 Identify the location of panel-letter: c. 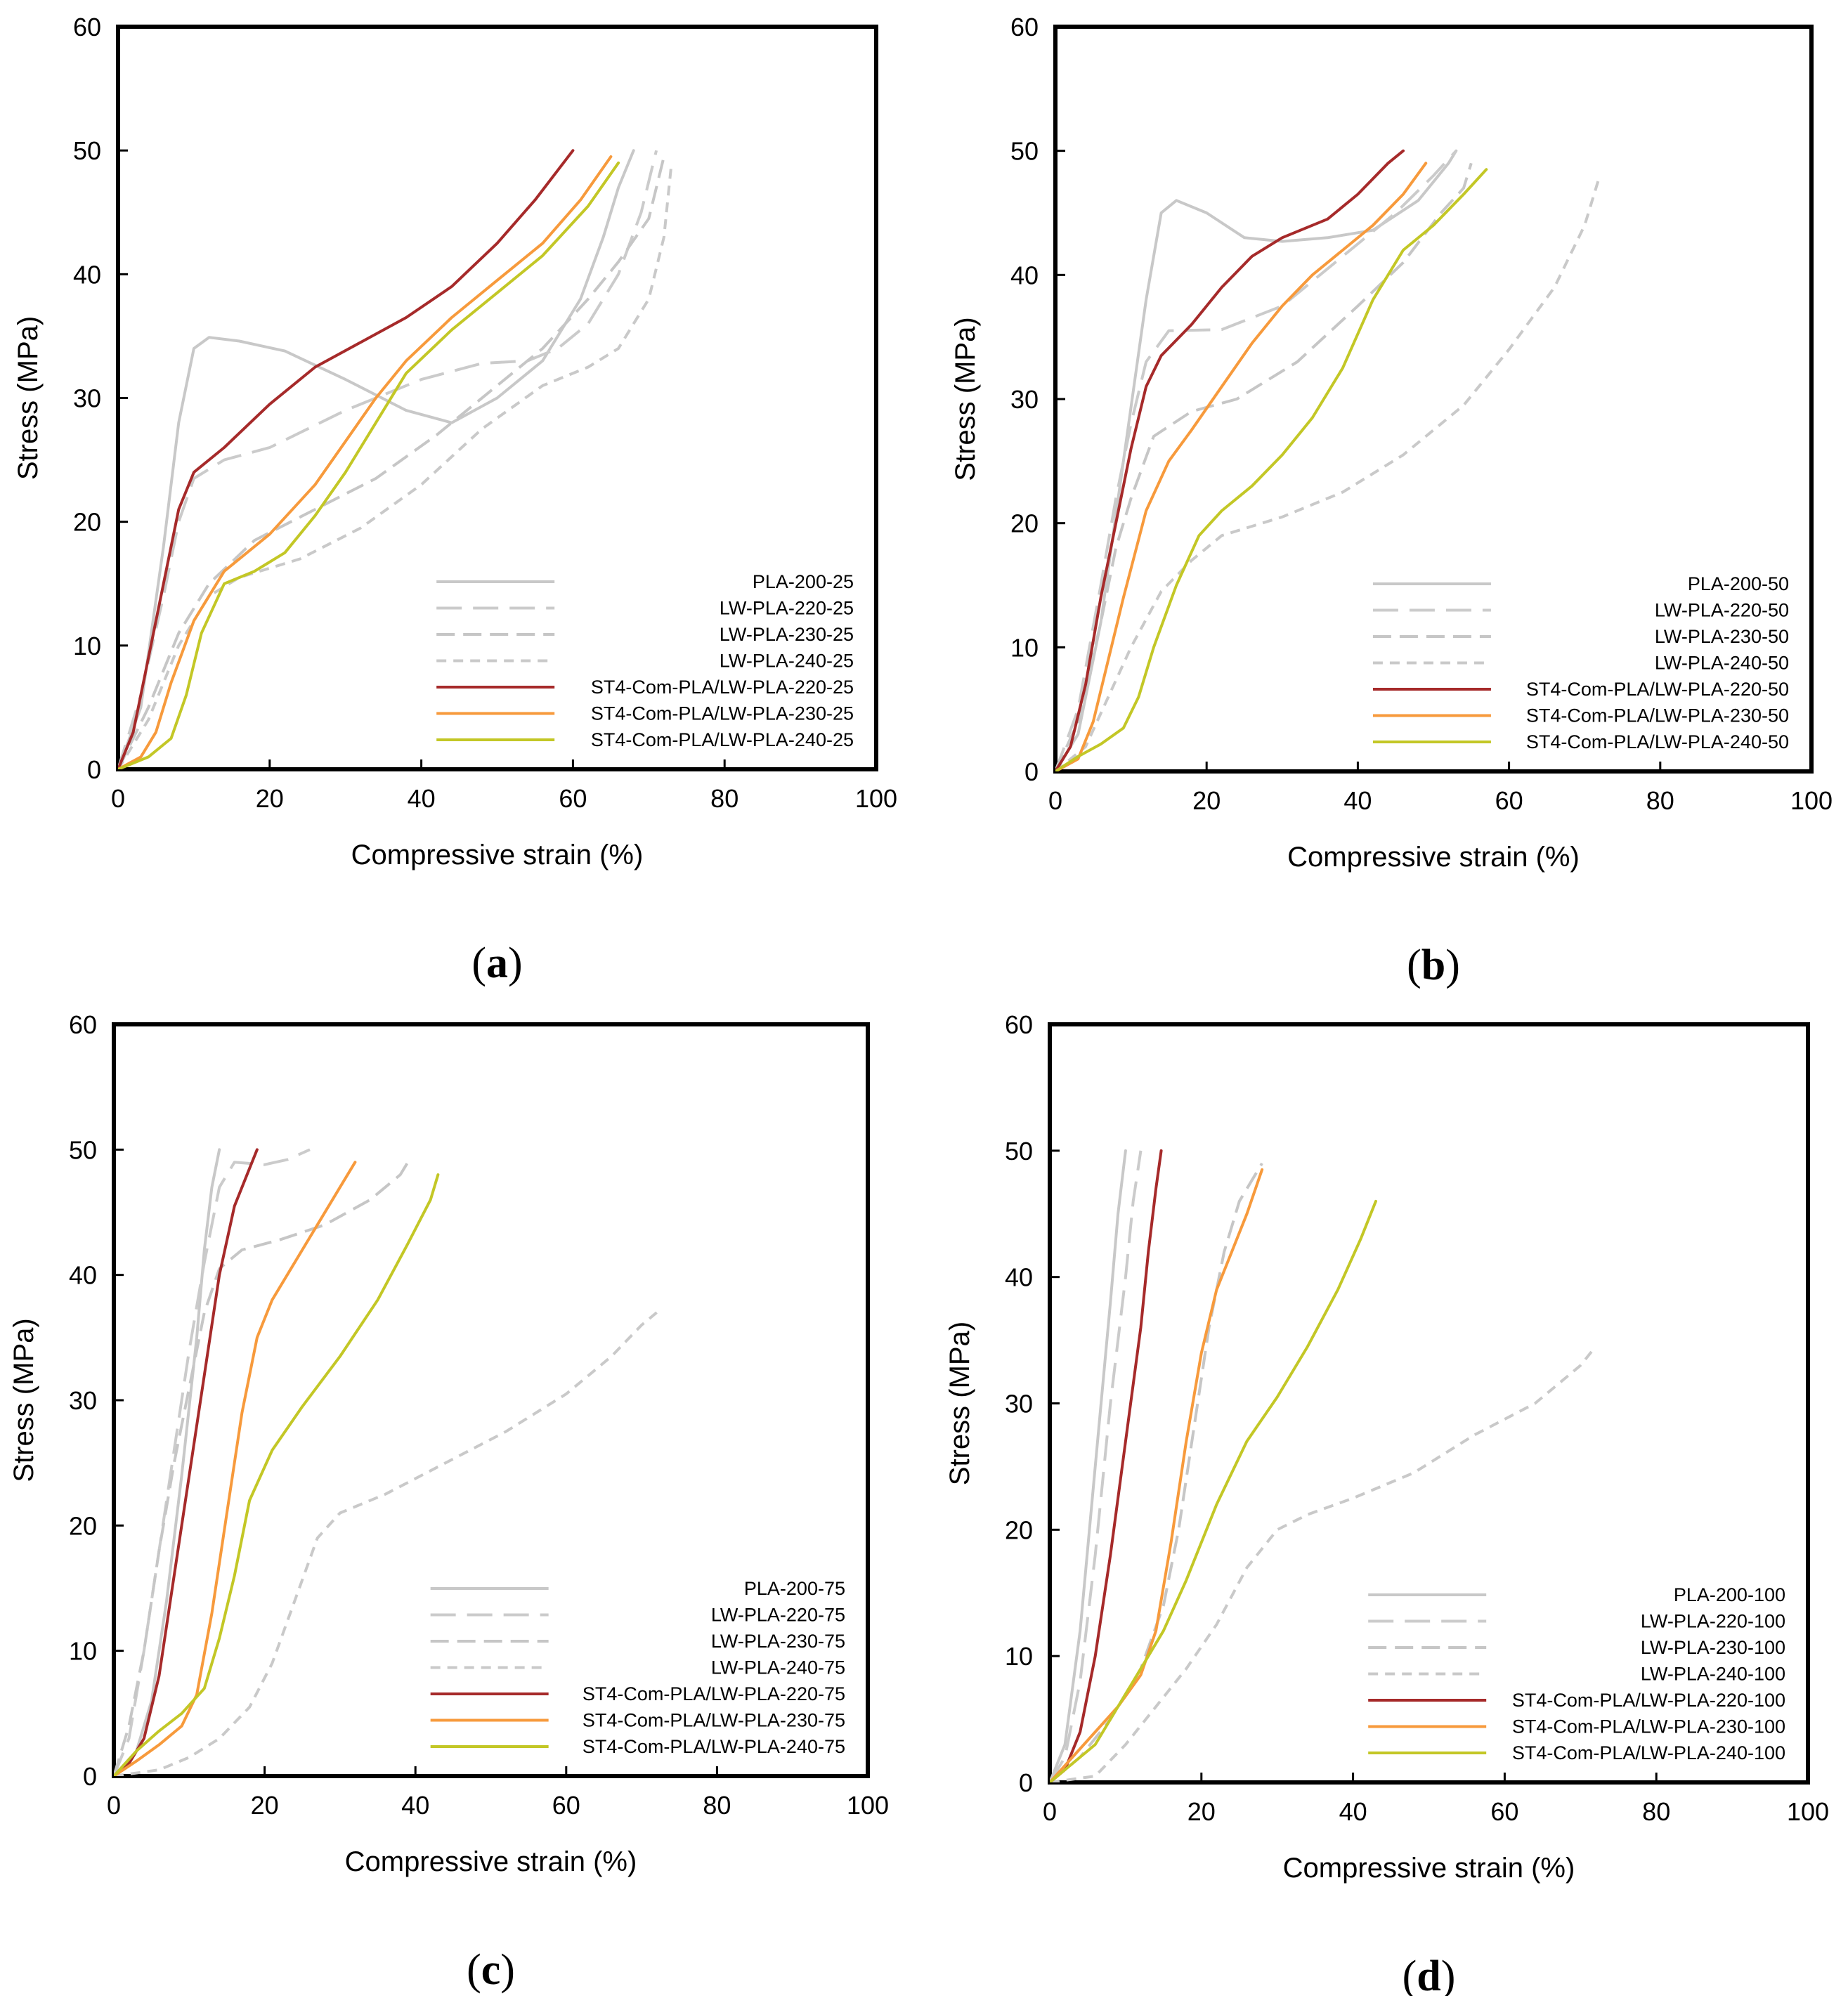
(491, 1970).